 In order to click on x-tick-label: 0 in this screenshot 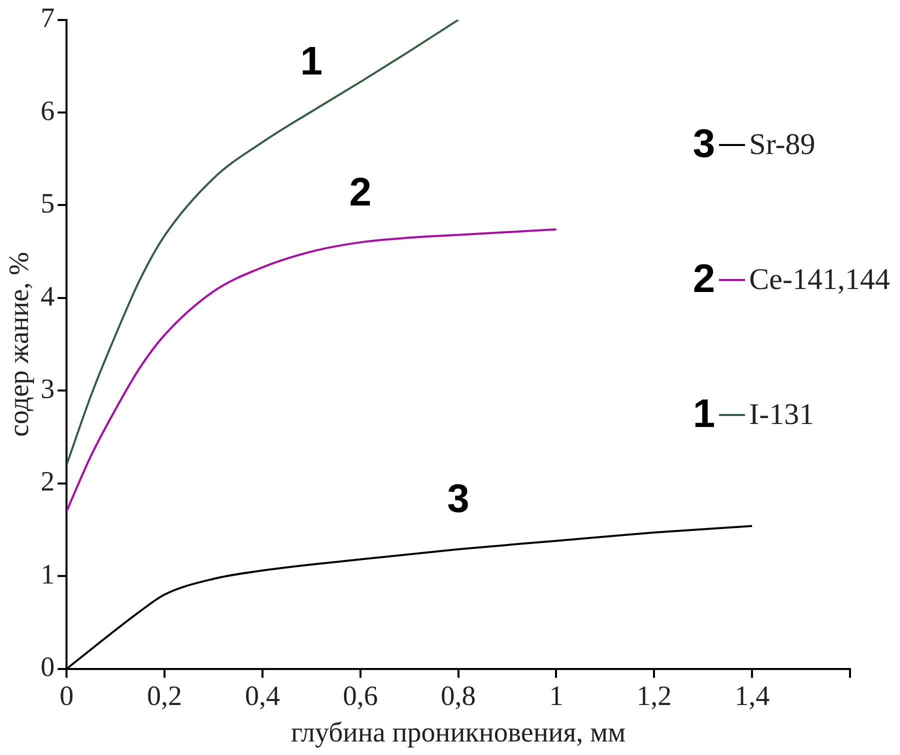, I will do `click(67, 696)`.